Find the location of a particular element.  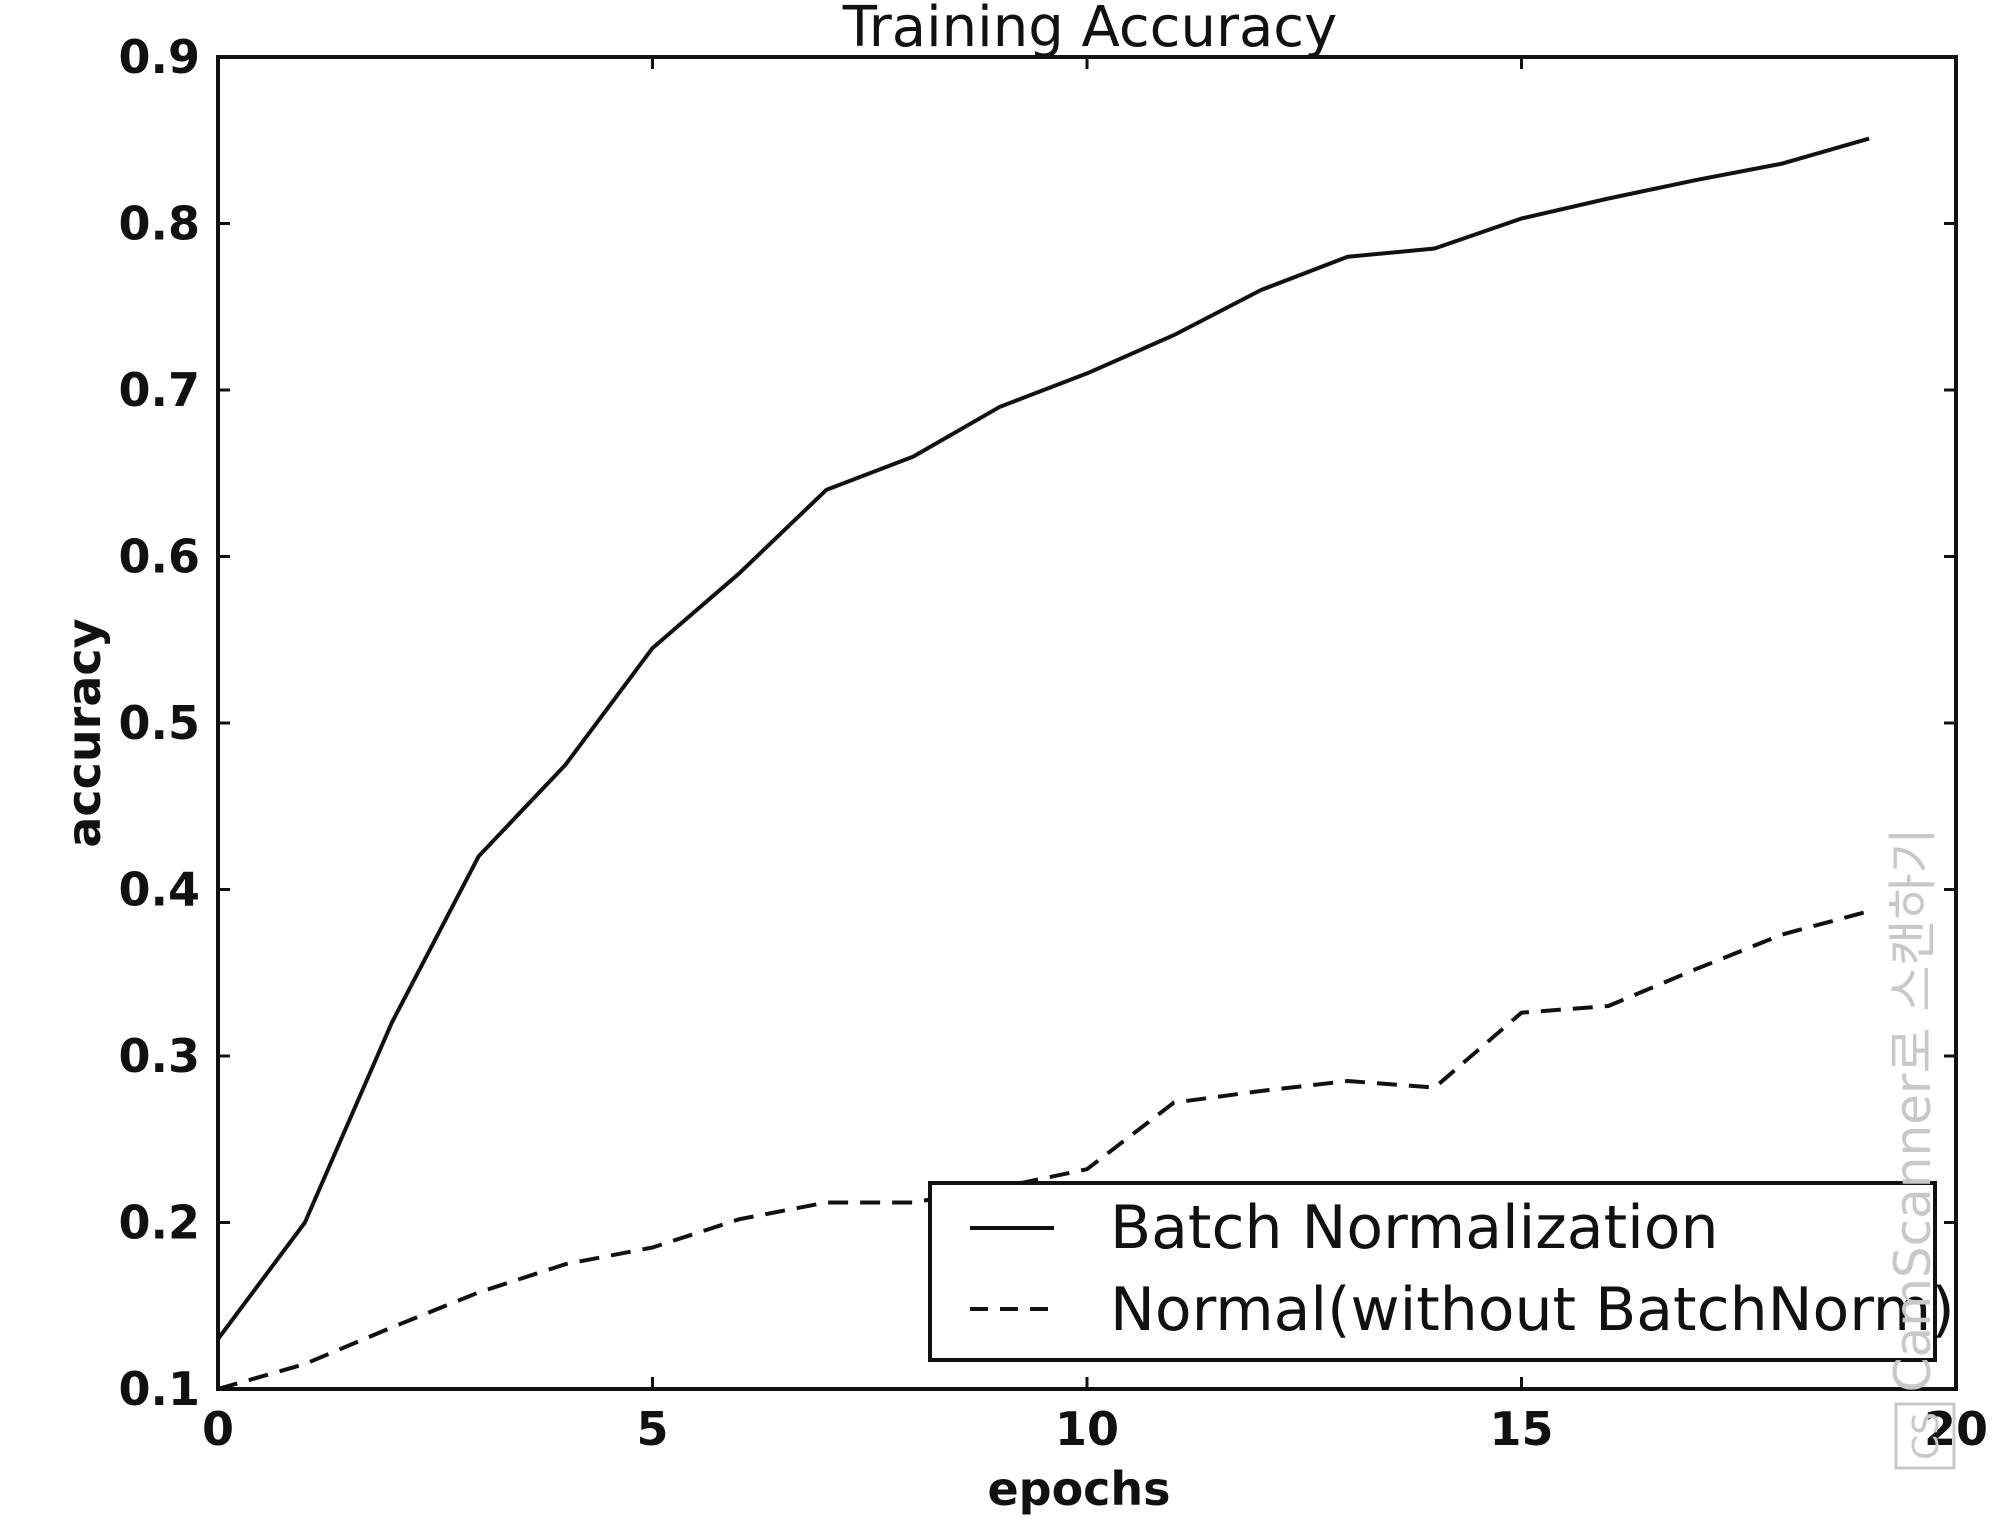

y-tick-label: 0.9 is located at coordinates (160, 57).